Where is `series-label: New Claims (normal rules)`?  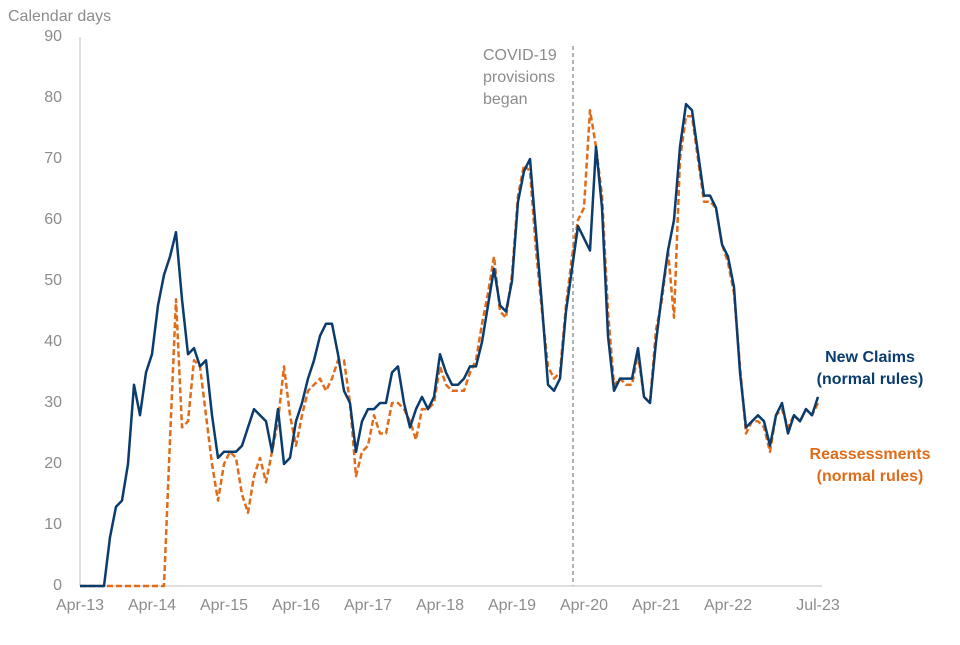 series-label: New Claims (normal rules) is located at coordinates (870, 368).